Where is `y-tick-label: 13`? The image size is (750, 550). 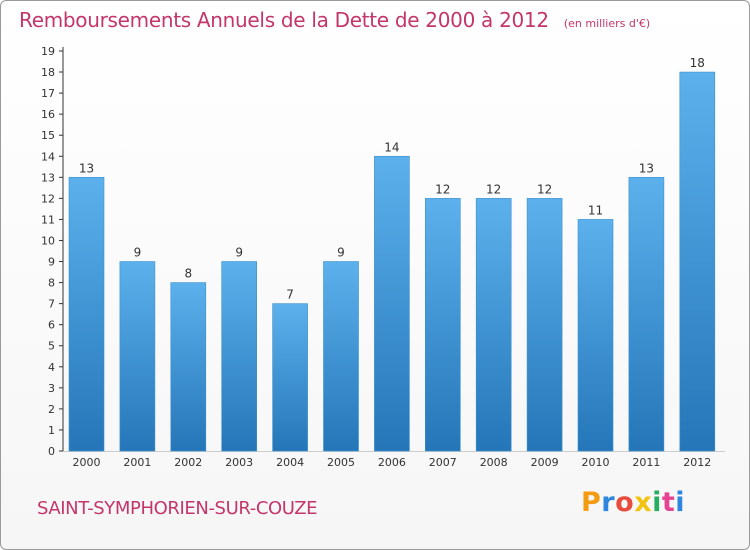 y-tick-label: 13 is located at coordinates (48, 177).